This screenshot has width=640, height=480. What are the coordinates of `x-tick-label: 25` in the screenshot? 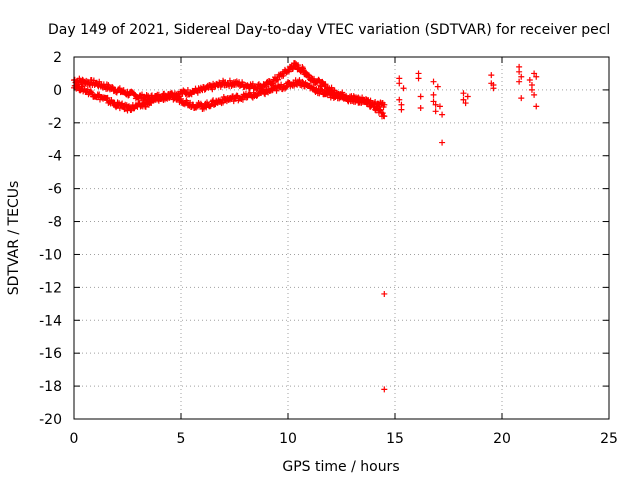 It's located at (609, 439).